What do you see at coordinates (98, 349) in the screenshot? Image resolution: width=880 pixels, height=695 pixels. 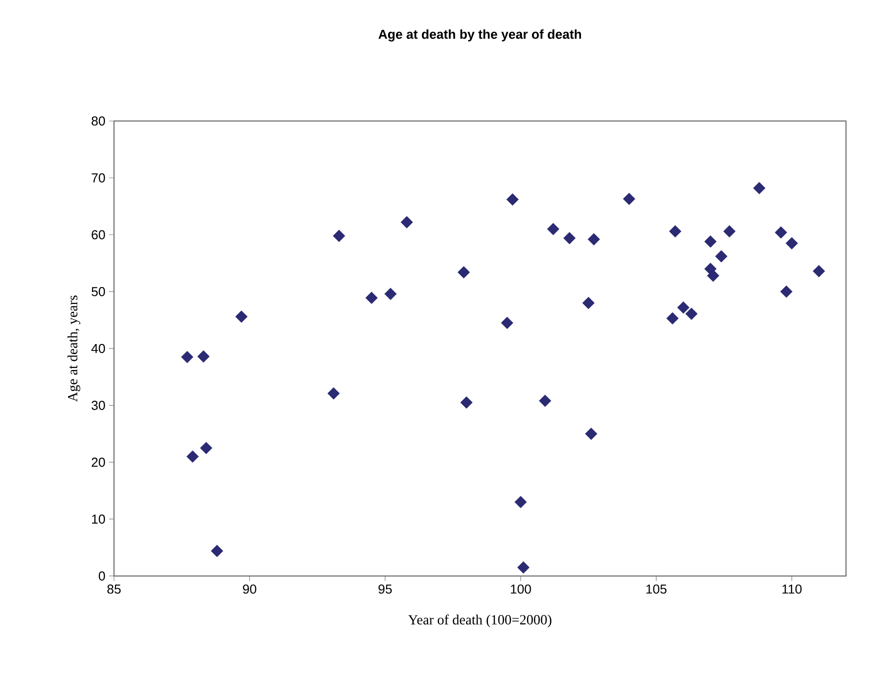 I see `y-tick-label: 40` at bounding box center [98, 349].